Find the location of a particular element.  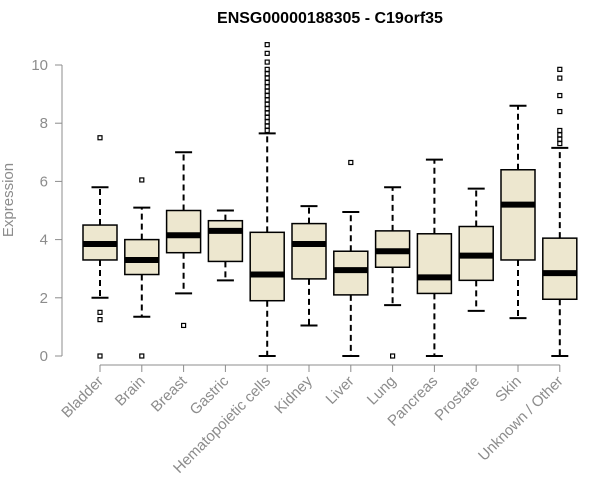

y-axis: 0 2 4 6 8 10 is located at coordinates (47, 211).